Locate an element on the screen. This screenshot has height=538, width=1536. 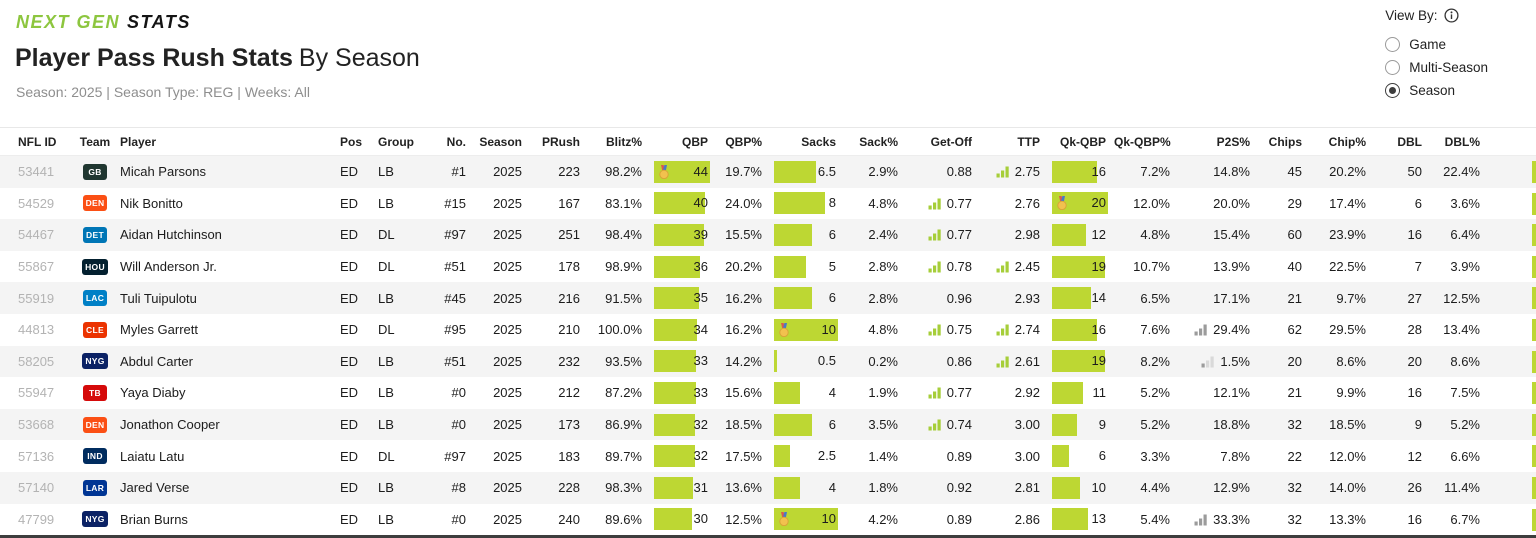
team-logo: CLE is located at coordinates (95, 329).